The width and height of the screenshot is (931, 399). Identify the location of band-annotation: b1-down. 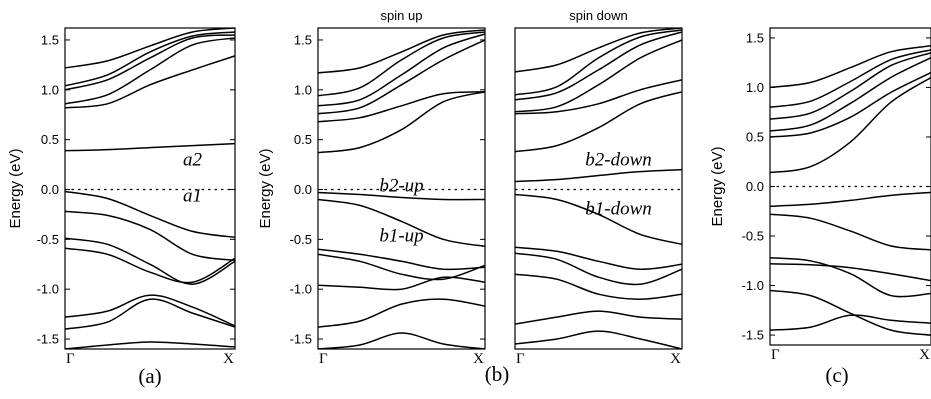
(618, 208).